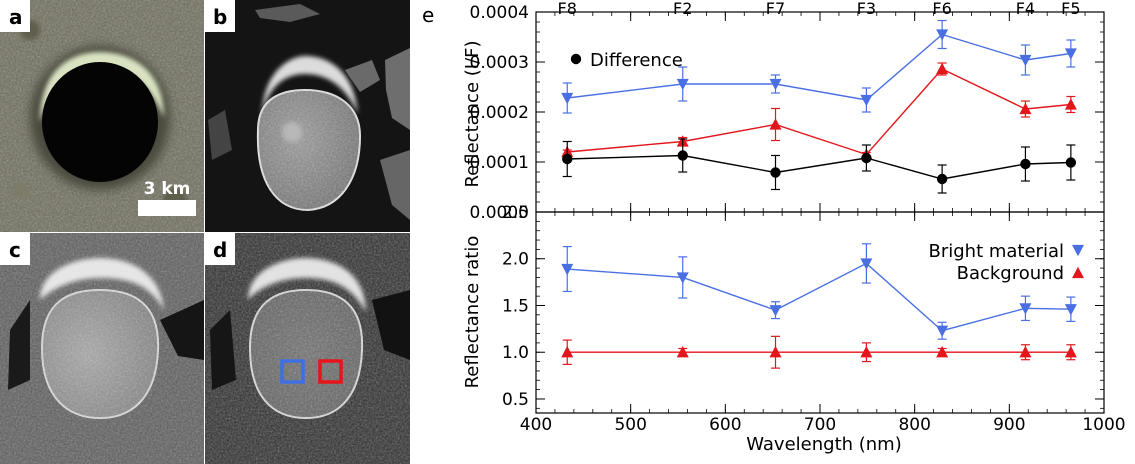 The height and width of the screenshot is (464, 1135). Describe the element at coordinates (167, 208) in the screenshot. I see `scale-bar` at that location.